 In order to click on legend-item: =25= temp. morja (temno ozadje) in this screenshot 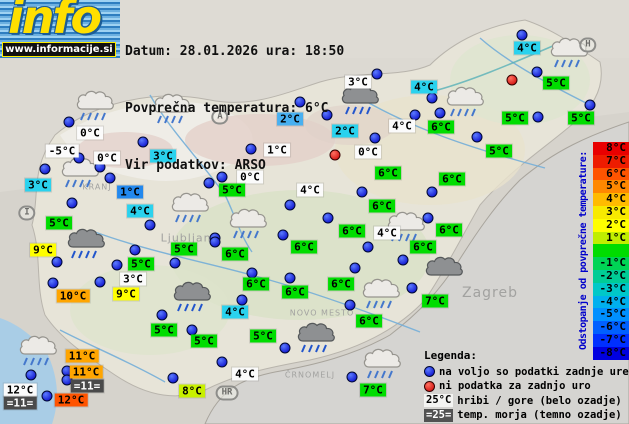, I will do `click(526, 415)`.